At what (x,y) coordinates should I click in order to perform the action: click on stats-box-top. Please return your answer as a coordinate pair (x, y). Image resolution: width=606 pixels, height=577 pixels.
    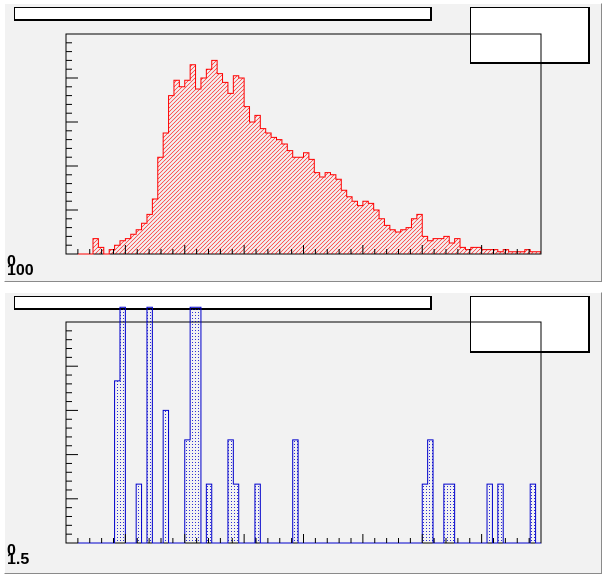
    Looking at the image, I should click on (530, 35).